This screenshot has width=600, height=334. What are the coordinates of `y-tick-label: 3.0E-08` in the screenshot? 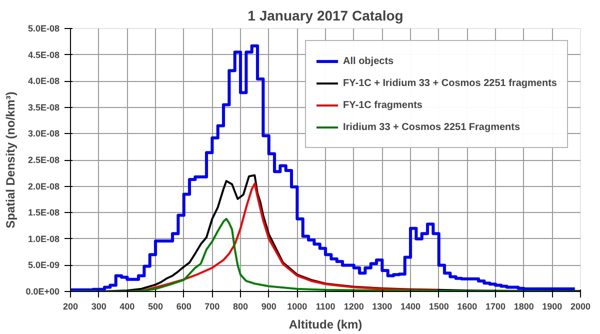 It's located at (44, 133).